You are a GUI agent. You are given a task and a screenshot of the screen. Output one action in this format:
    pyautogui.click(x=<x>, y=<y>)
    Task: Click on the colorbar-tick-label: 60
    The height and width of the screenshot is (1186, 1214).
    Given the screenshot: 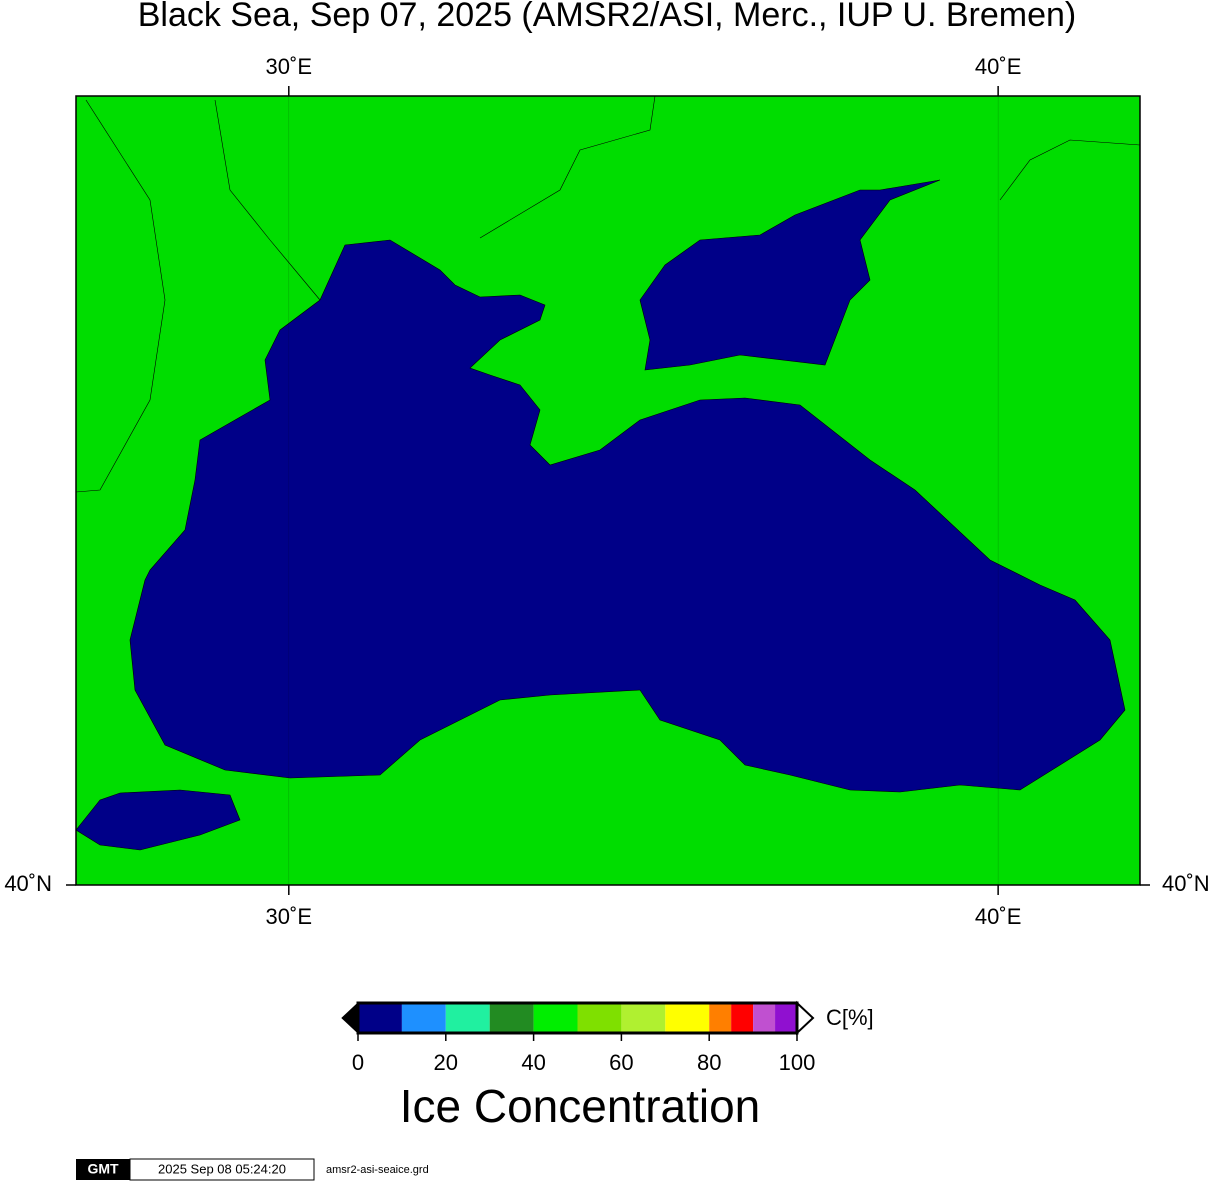 What is the action you would take?
    pyautogui.click(x=621, y=1062)
    